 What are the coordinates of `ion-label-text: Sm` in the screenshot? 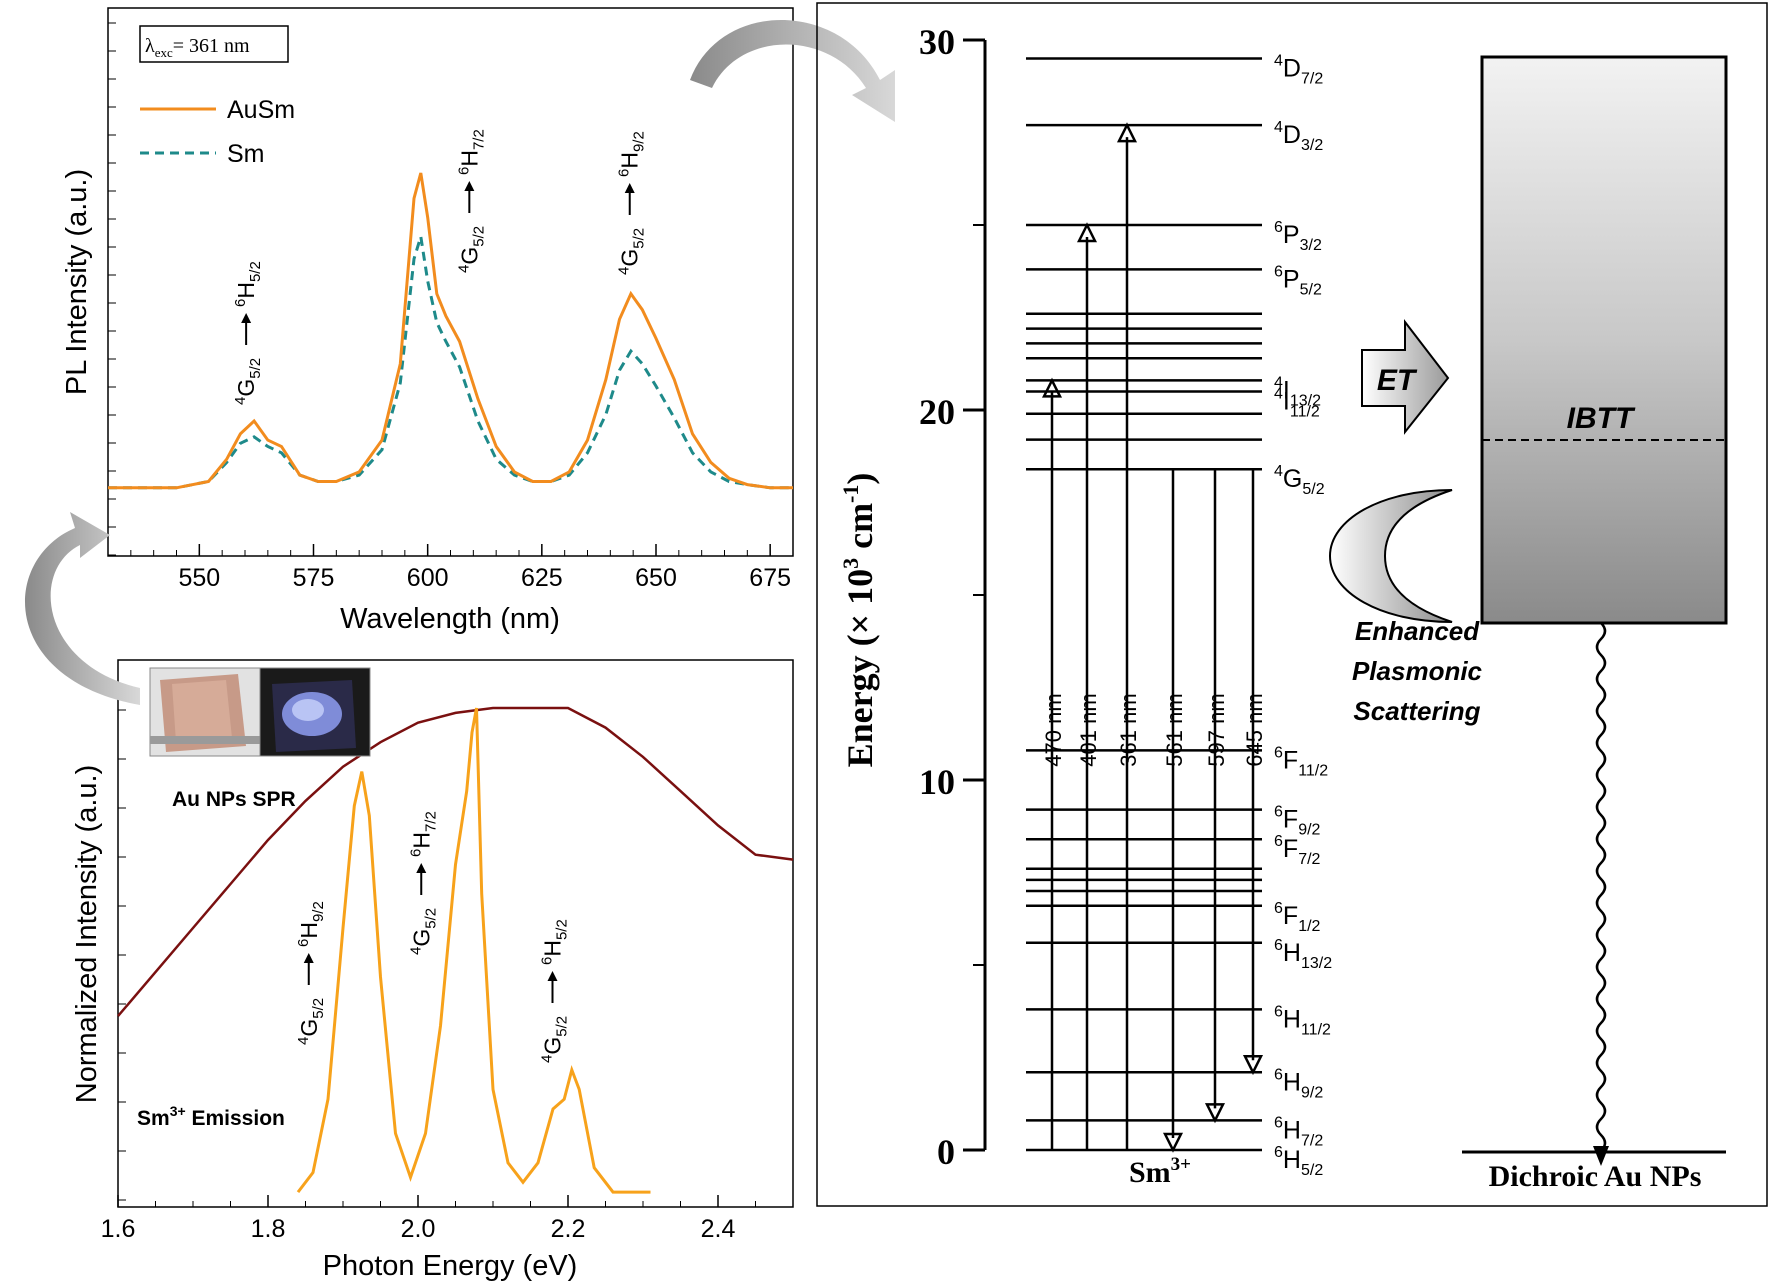 It's located at (1150, 1172).